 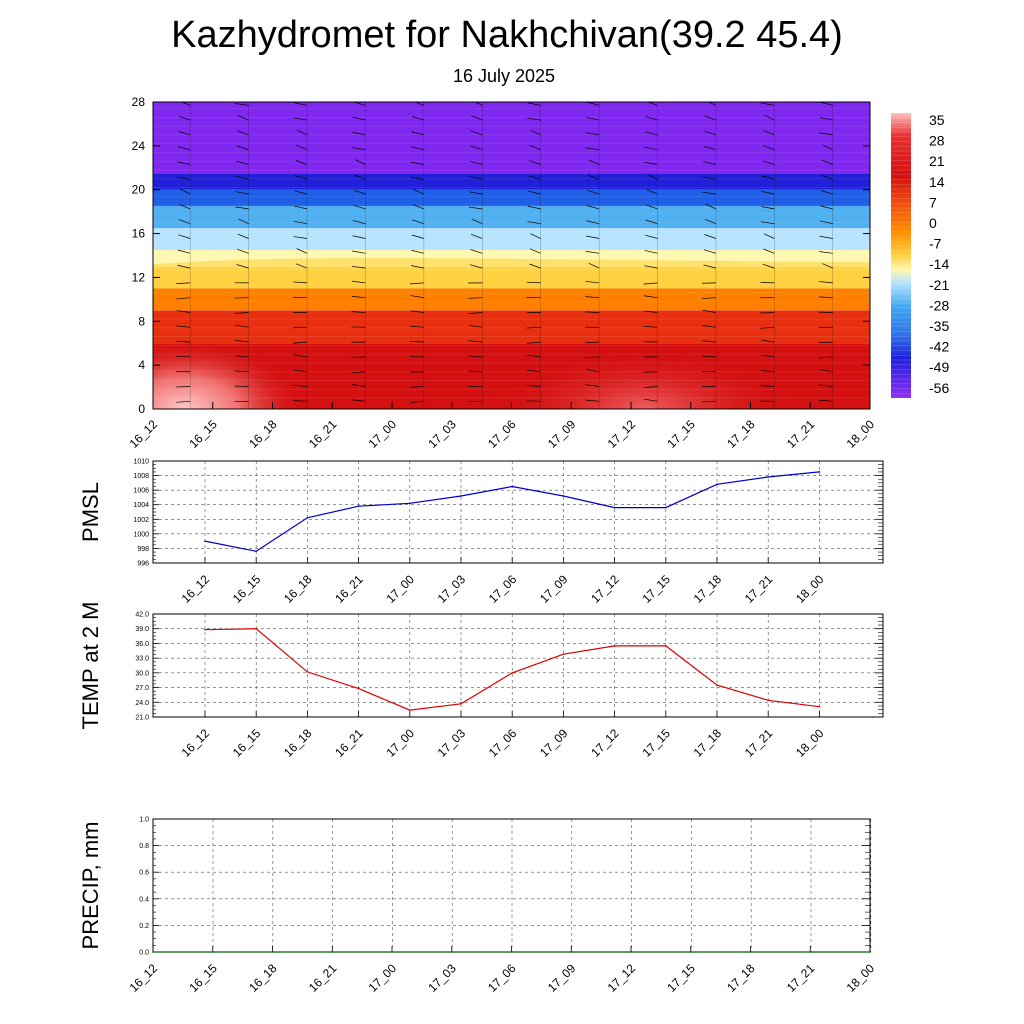 I want to click on x-tick-label: 18_00, so click(x=810, y=743).